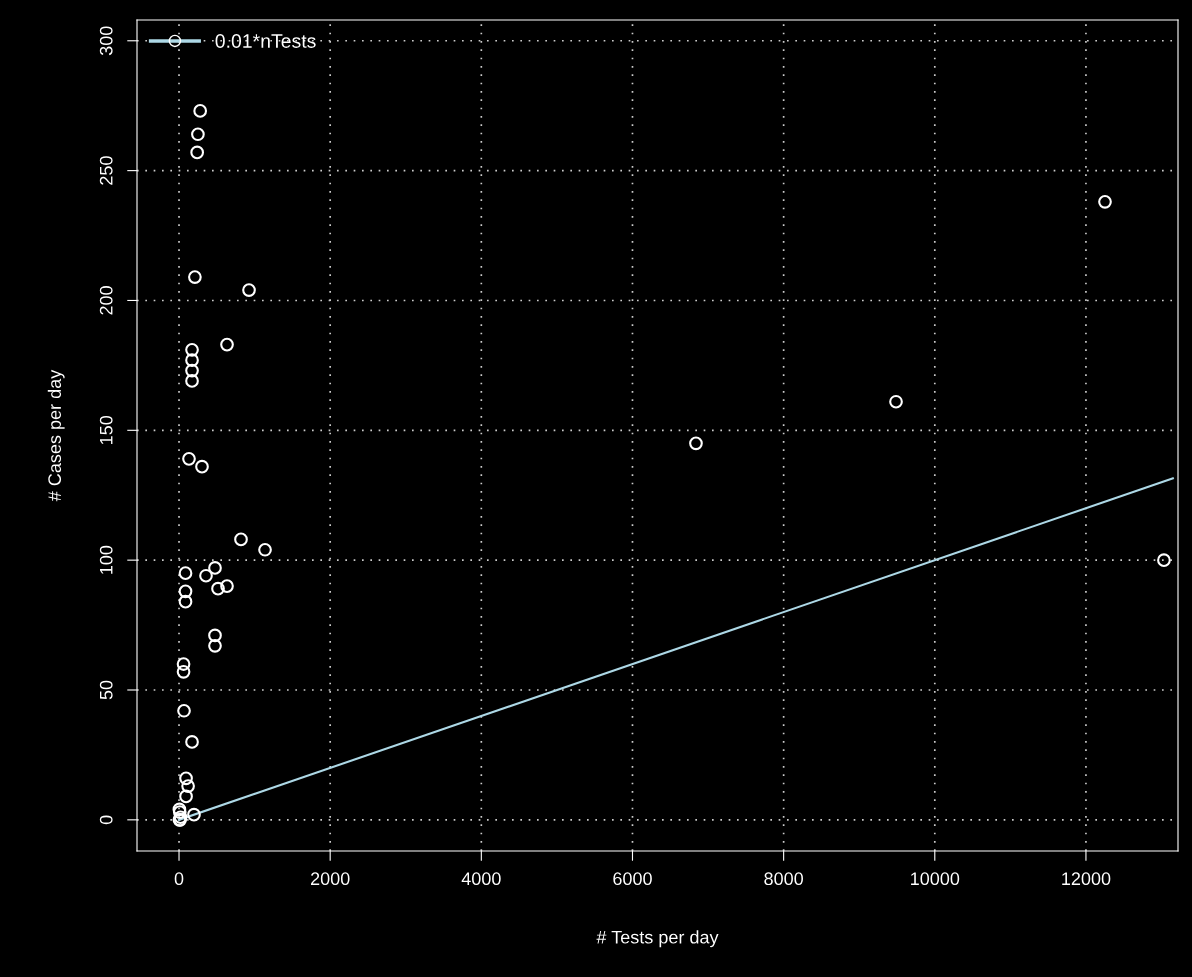 Image resolution: width=1192 pixels, height=977 pixels. I want to click on x-tick-label: 12000, so click(1086, 879).